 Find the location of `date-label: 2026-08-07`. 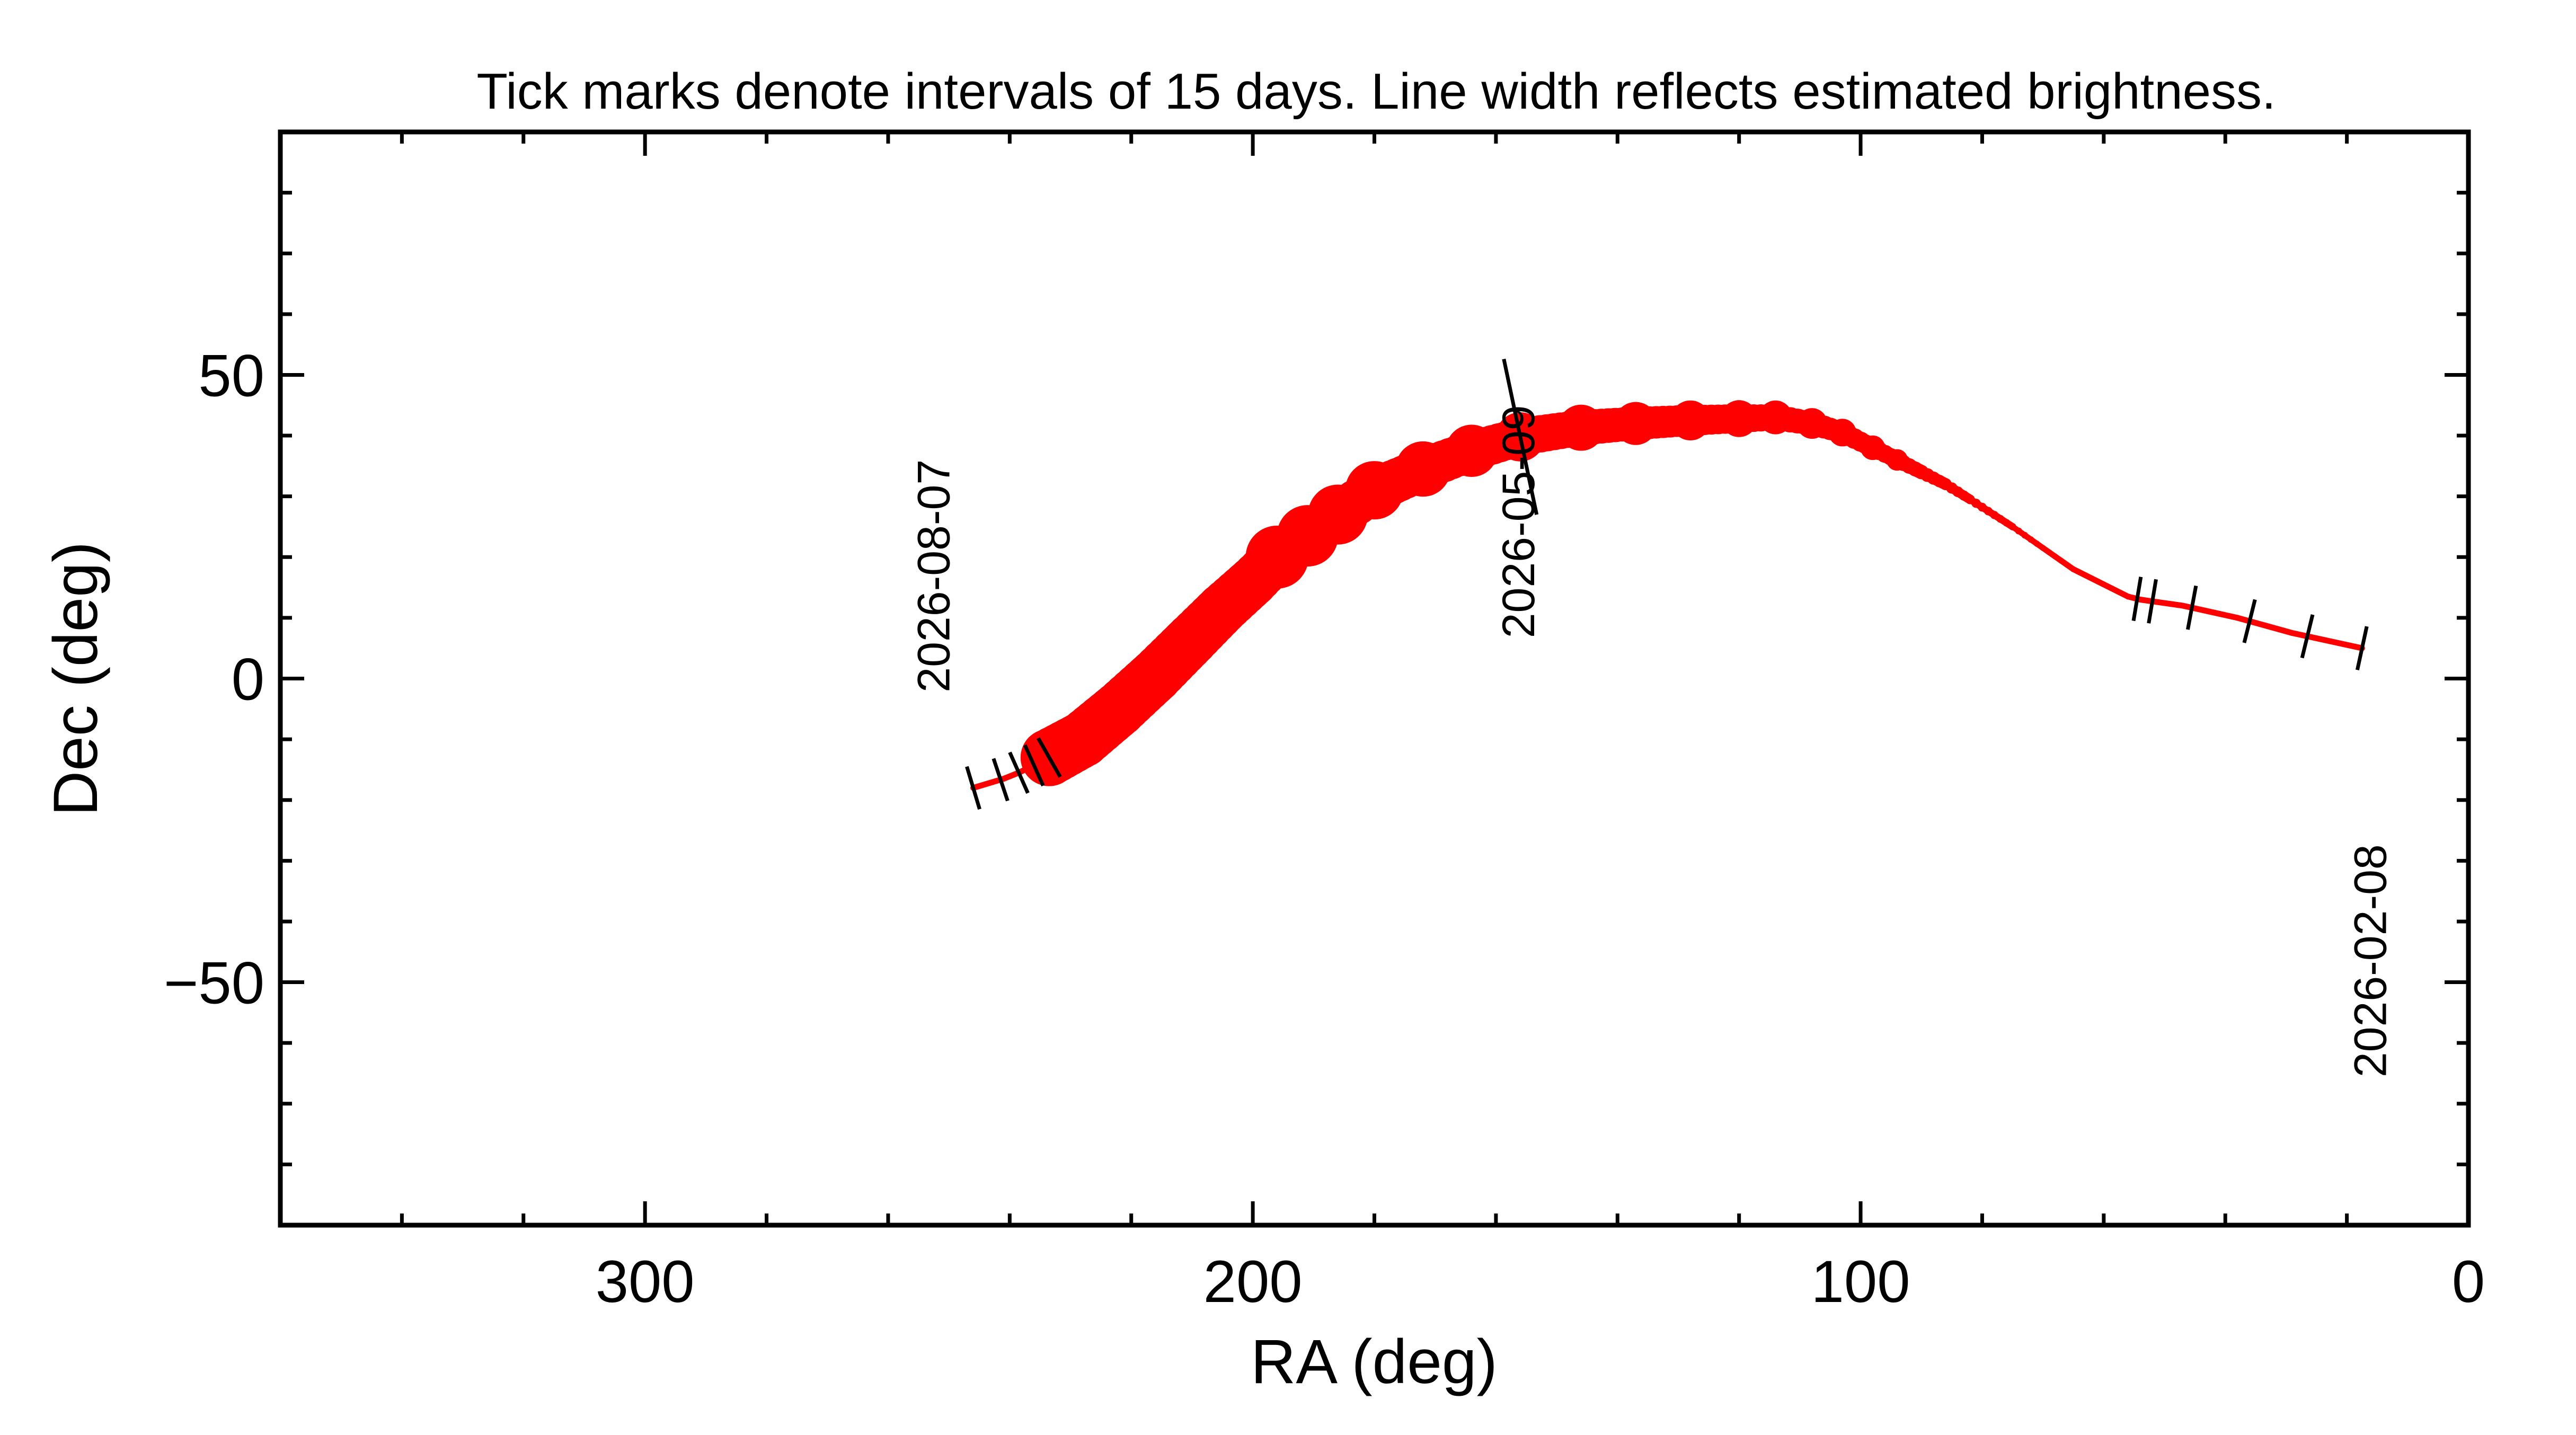

date-label: 2026-08-07 is located at coordinates (934, 576).